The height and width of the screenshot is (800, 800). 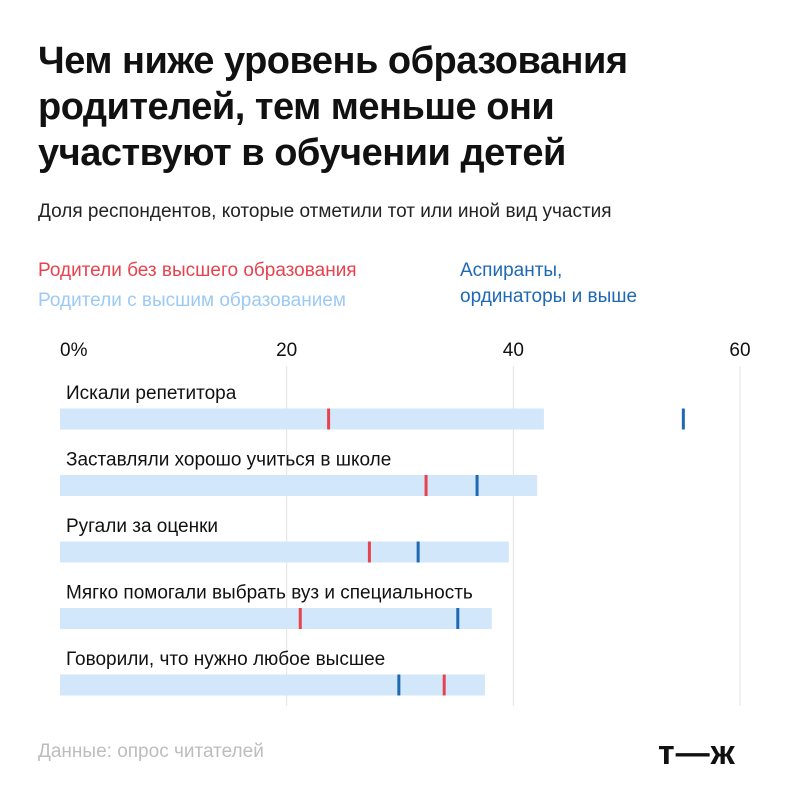 I want to click on x-tick-label-60: 60, so click(x=739, y=350).